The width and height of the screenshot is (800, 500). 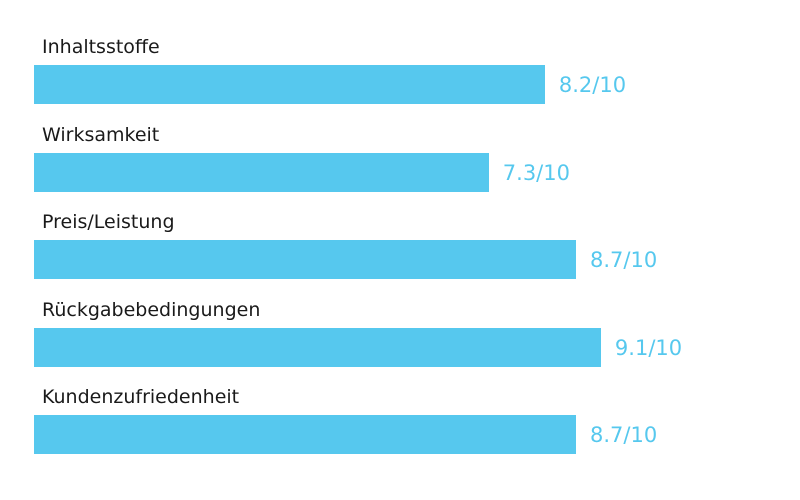 What do you see at coordinates (536, 172) in the screenshot?
I see `value-label: 7.3/10` at bounding box center [536, 172].